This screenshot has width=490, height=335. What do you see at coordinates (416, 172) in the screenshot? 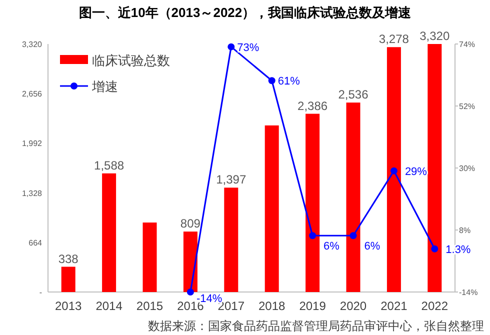
I see `data-label: 29%` at bounding box center [416, 172].